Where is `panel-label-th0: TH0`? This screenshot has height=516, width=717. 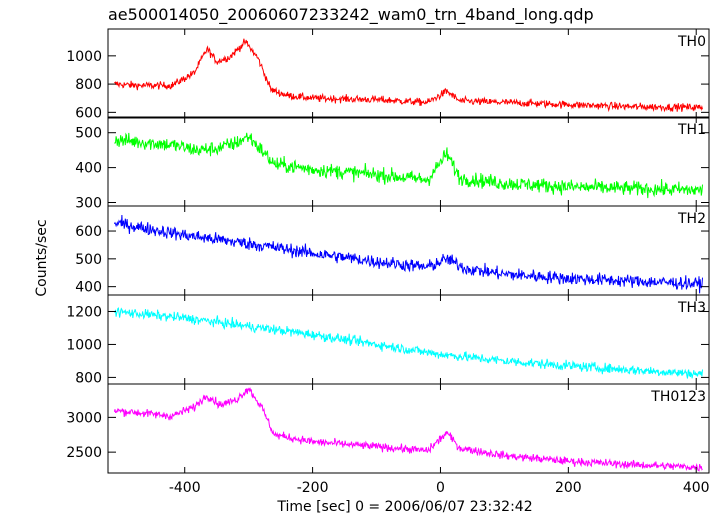
panel-label-th0: TH0 is located at coordinates (691, 42).